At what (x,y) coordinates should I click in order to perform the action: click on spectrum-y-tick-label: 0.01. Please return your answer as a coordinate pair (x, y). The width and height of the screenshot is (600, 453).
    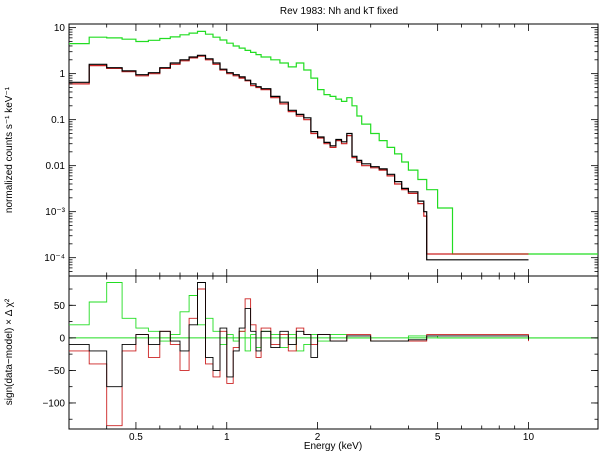
    Looking at the image, I should click on (56, 166).